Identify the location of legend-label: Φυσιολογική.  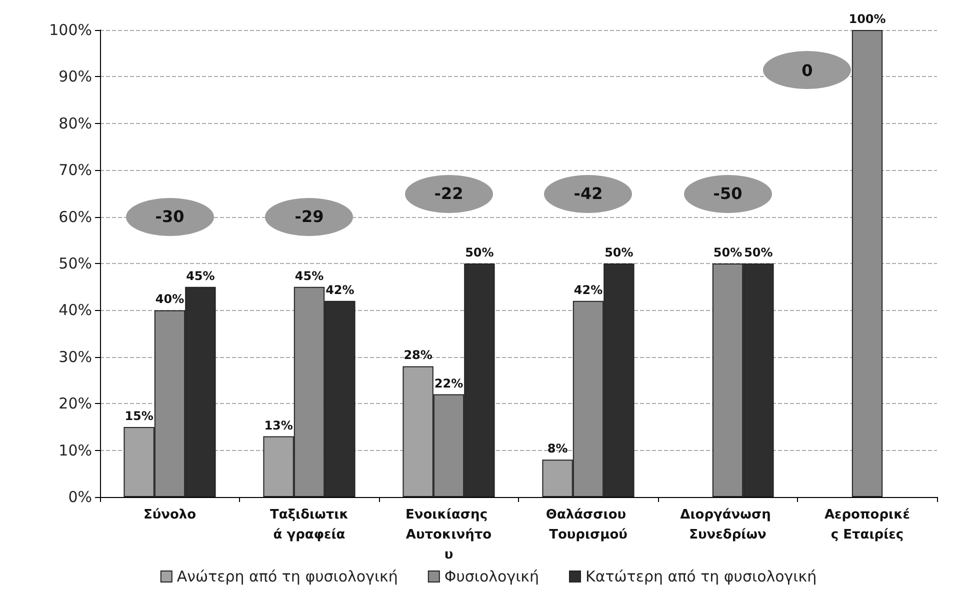
(491, 577).